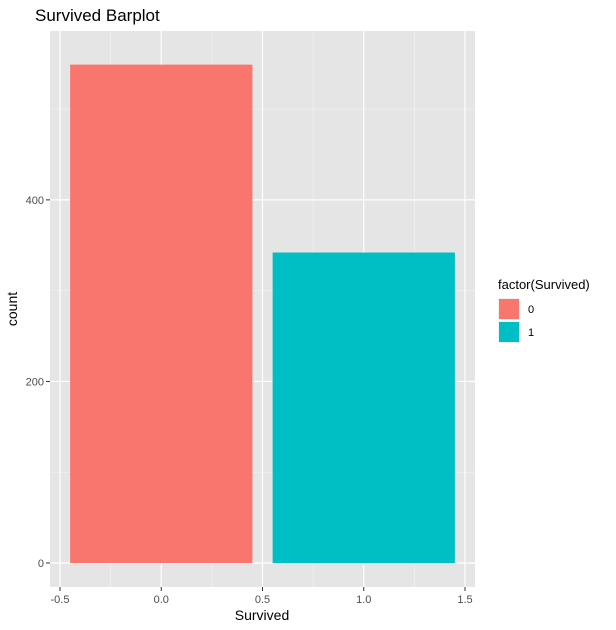  What do you see at coordinates (35, 201) in the screenshot?
I see `y-tick-label: 400` at bounding box center [35, 201].